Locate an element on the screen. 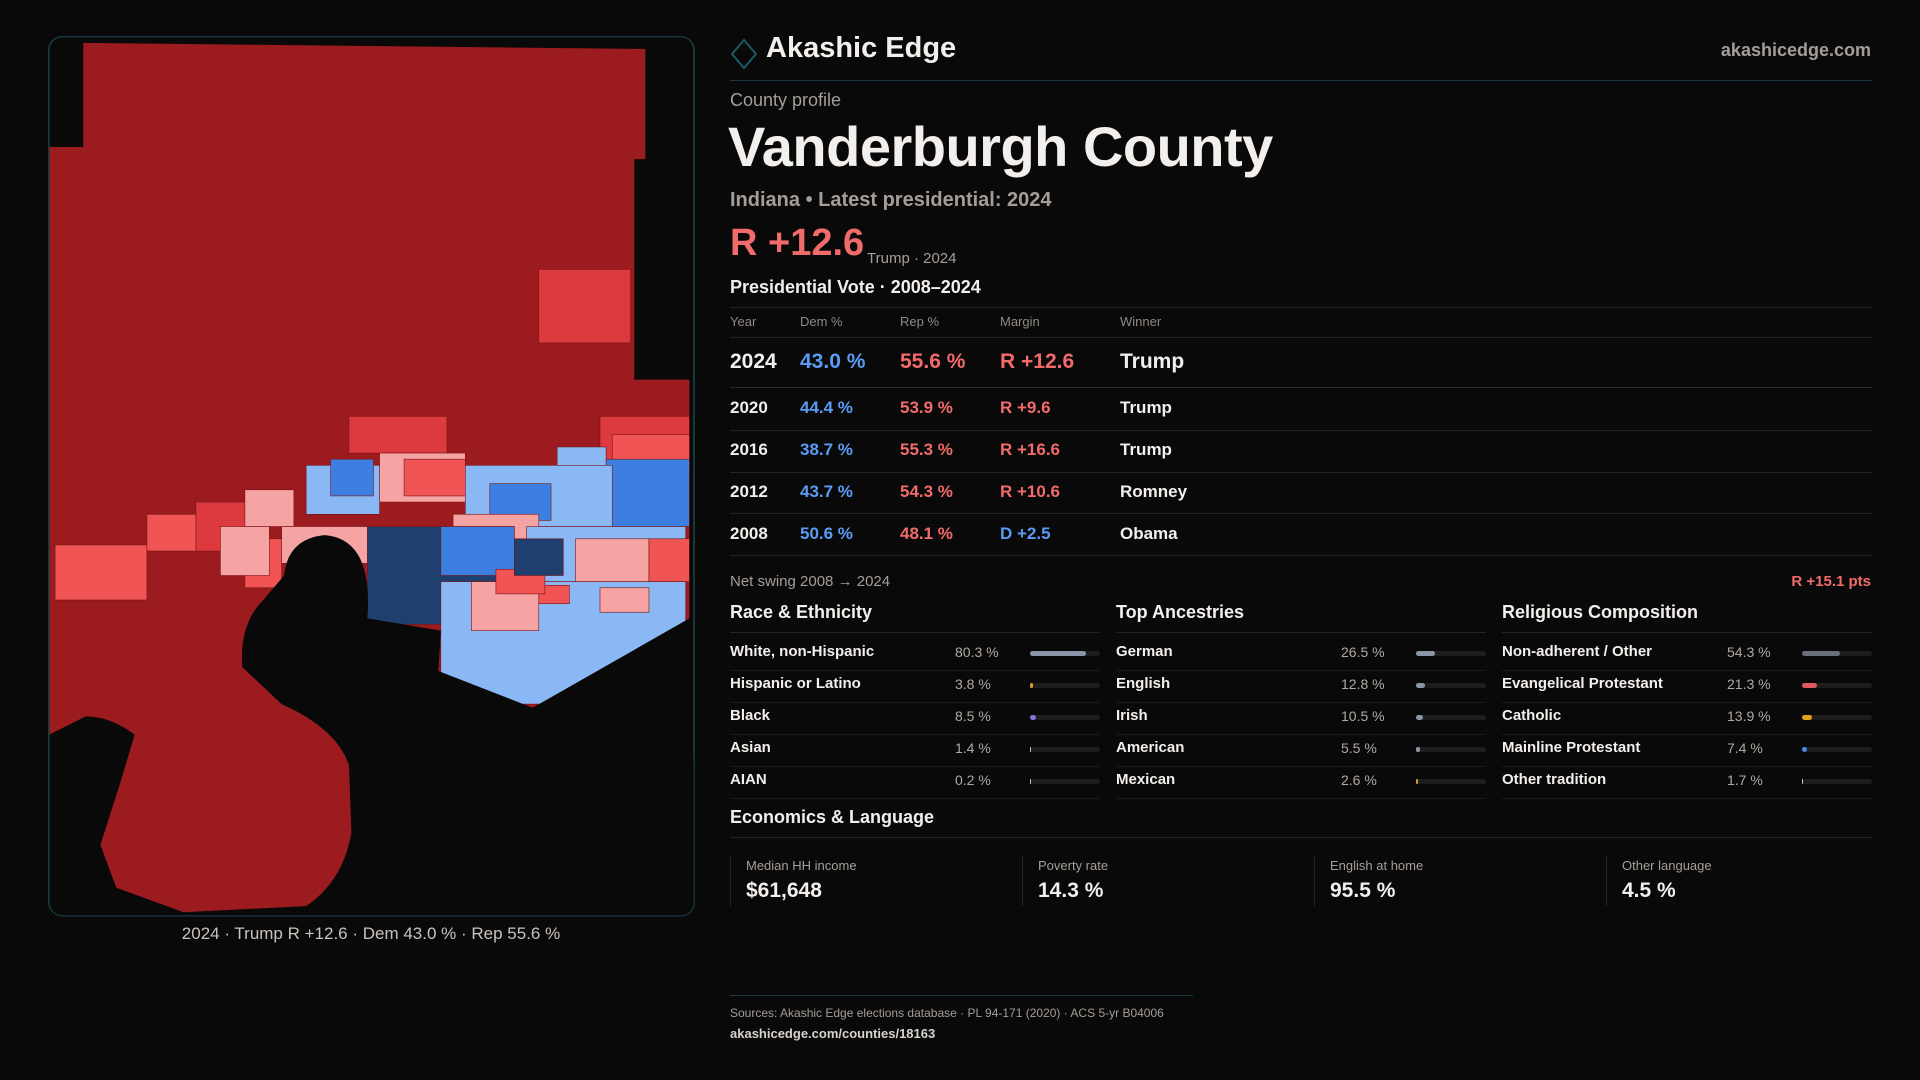 This screenshot has height=1080, width=1920. river-water is located at coordinates (371, 725).